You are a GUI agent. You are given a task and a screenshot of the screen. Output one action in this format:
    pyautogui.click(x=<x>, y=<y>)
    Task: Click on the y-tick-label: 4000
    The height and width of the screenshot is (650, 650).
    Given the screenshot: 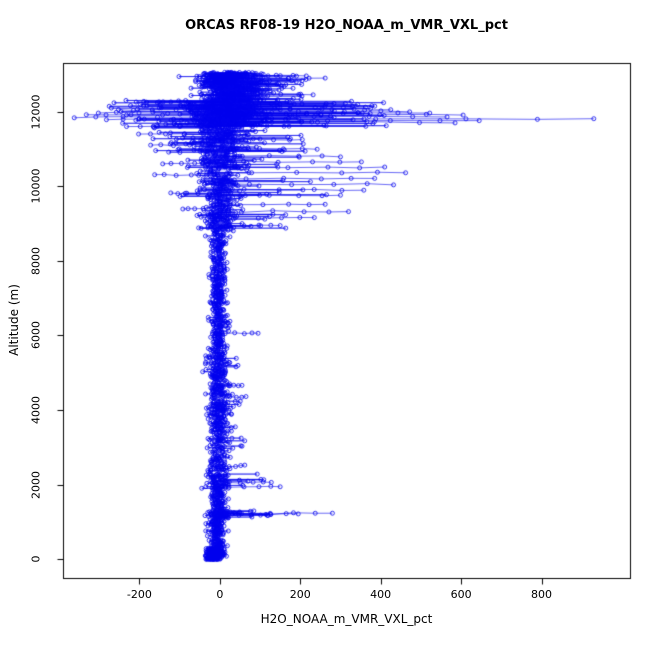 What is the action you would take?
    pyautogui.click(x=36, y=410)
    